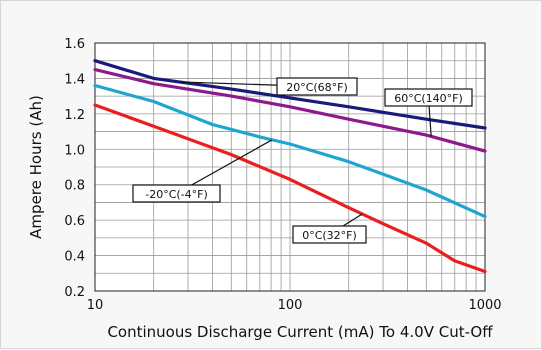 This screenshot has height=350, width=542. I want to click on y-tick-label: 1.0, so click(74, 150).